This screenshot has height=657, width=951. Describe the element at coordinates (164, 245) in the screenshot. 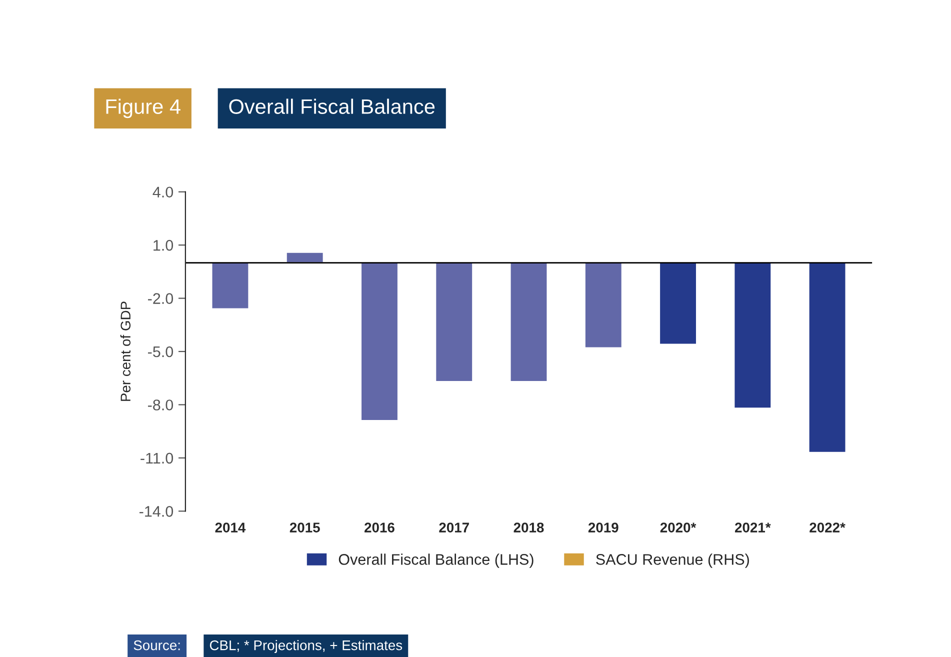

I see `y-tick-label: 1.0` at that location.